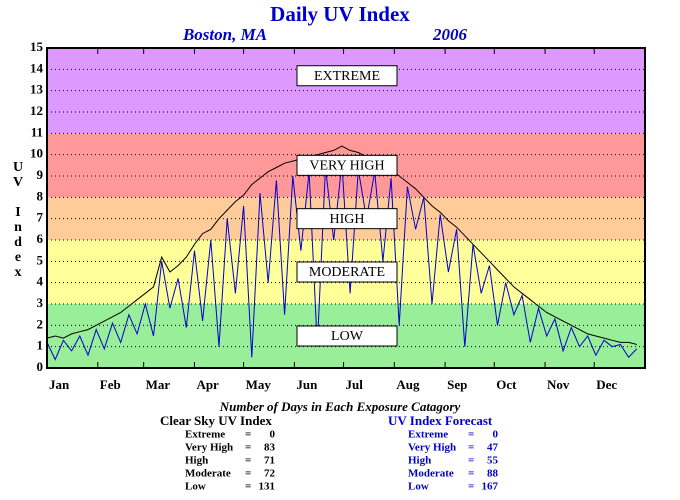  Describe the element at coordinates (493, 474) in the screenshot. I see `summary-value: 88` at that location.